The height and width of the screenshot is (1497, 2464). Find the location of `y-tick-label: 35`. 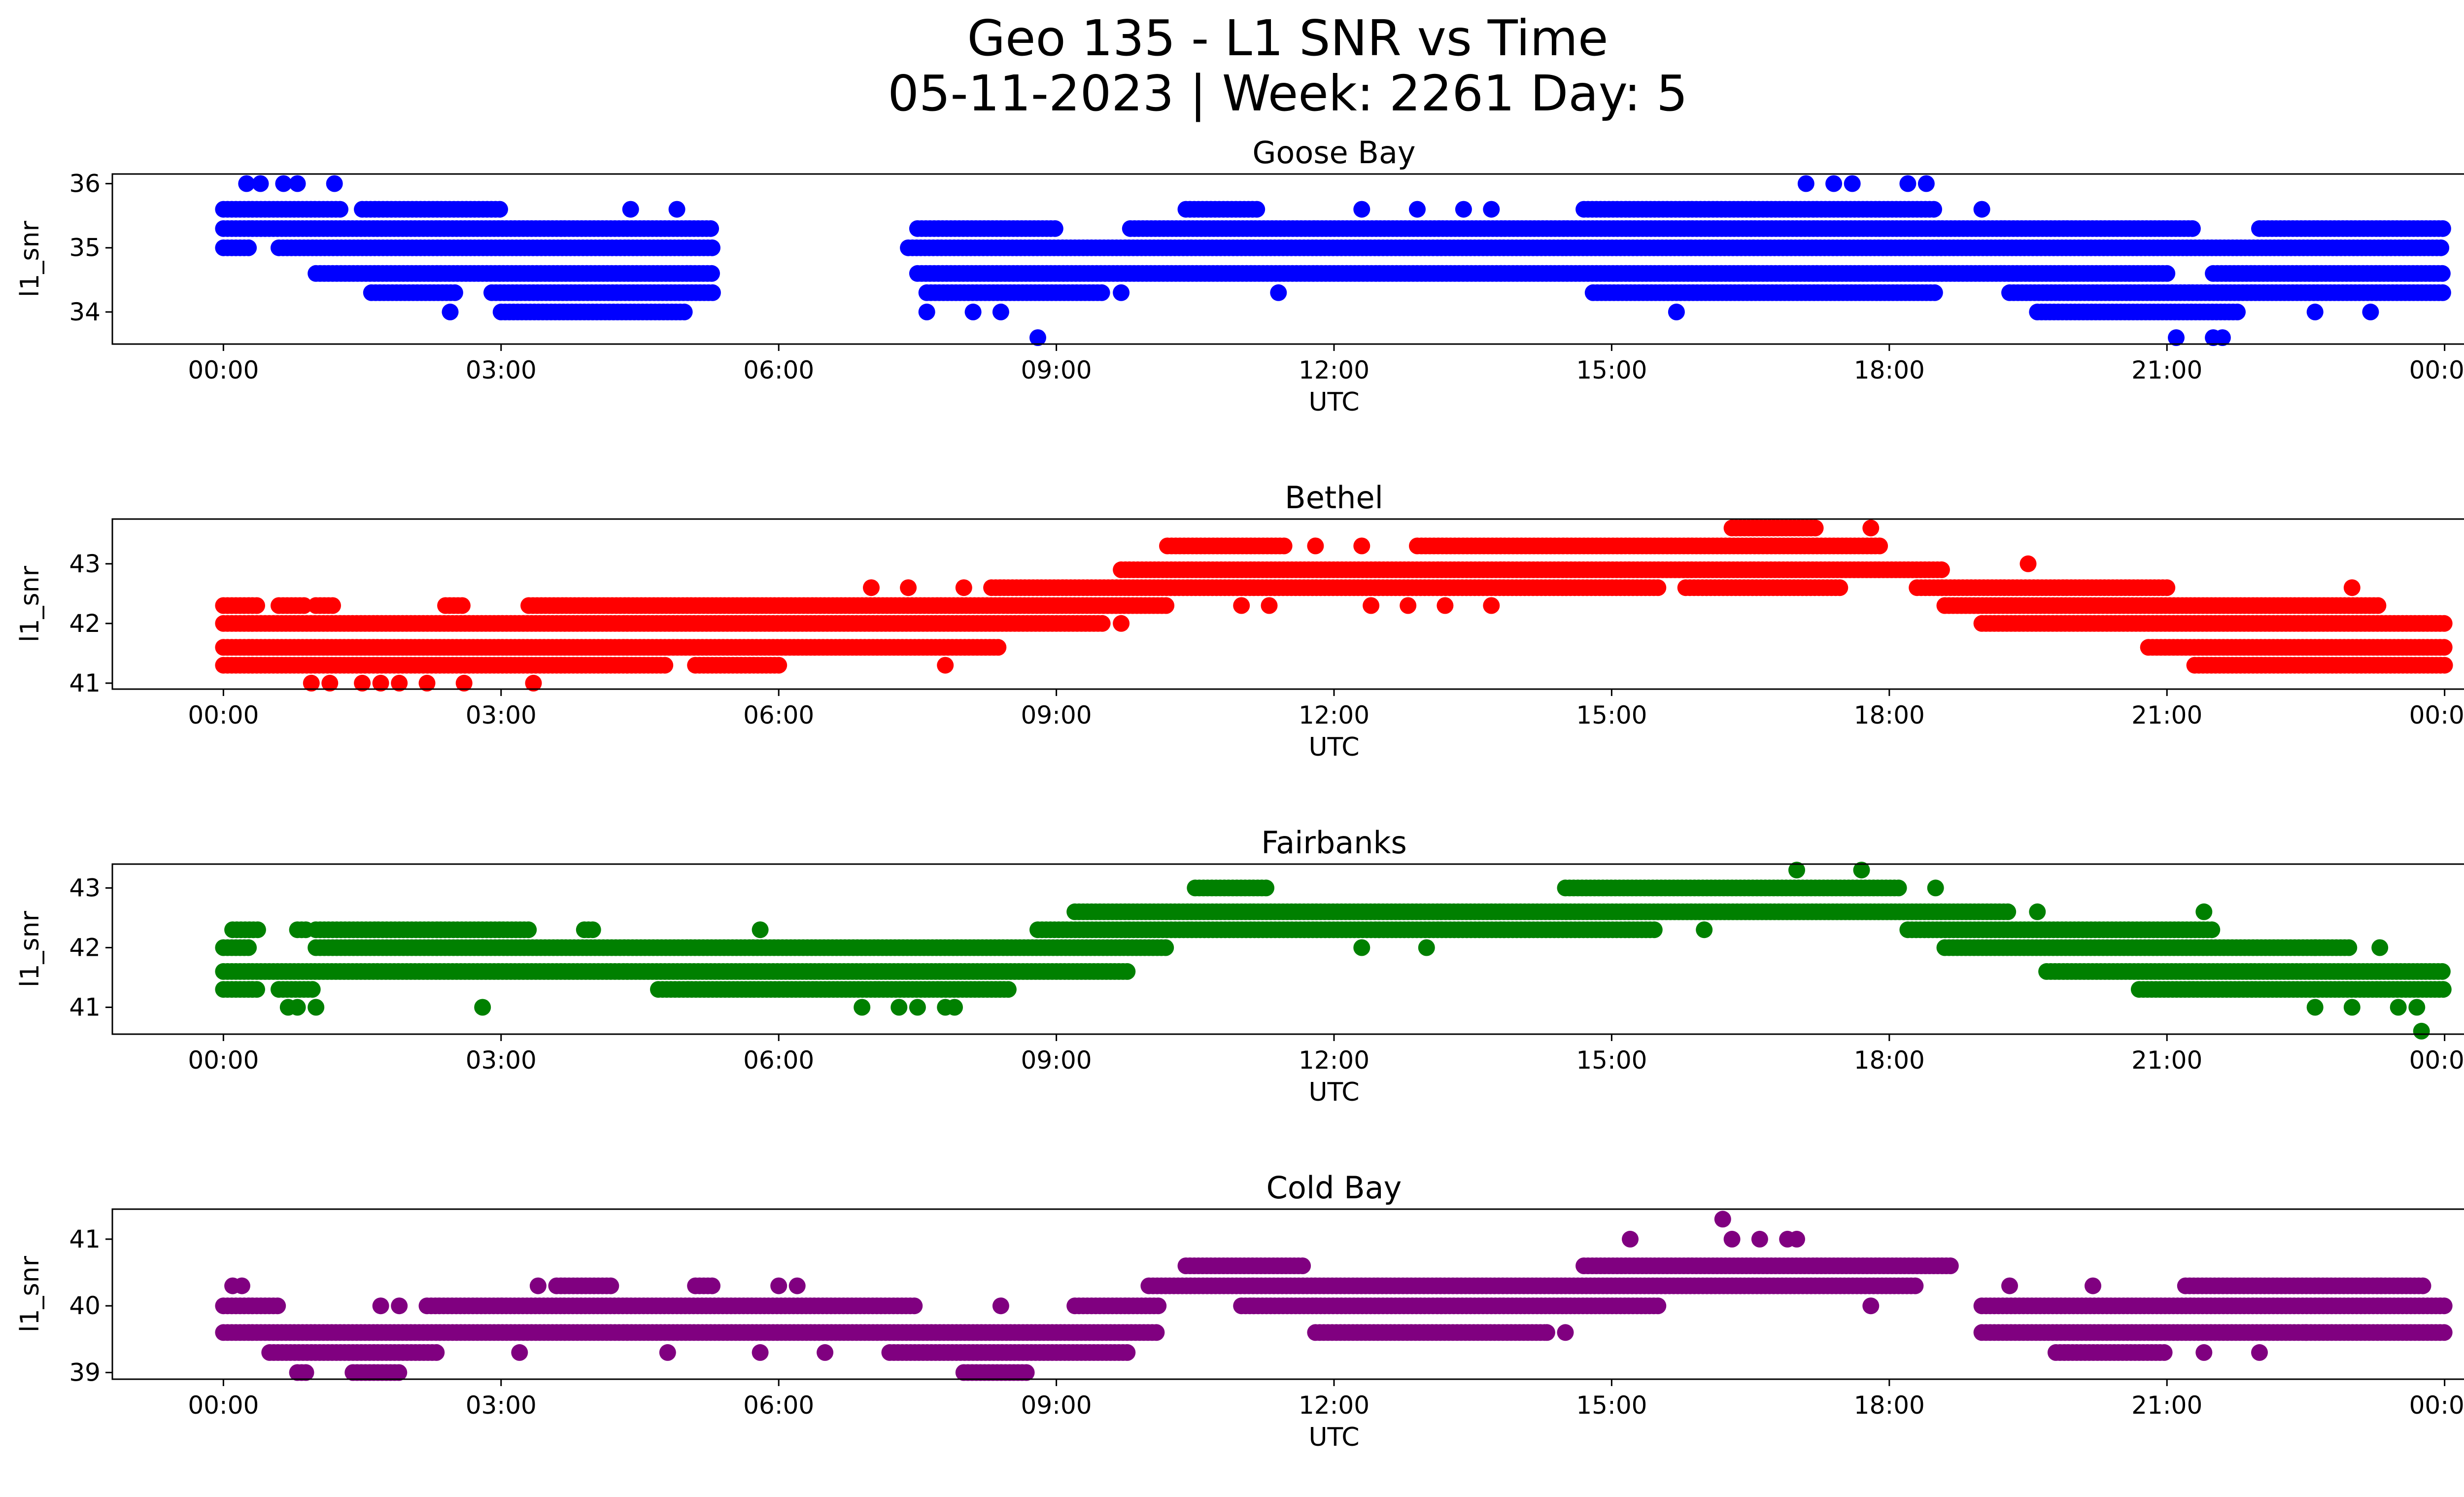

y-tick-label: 35 is located at coordinates (85, 248).